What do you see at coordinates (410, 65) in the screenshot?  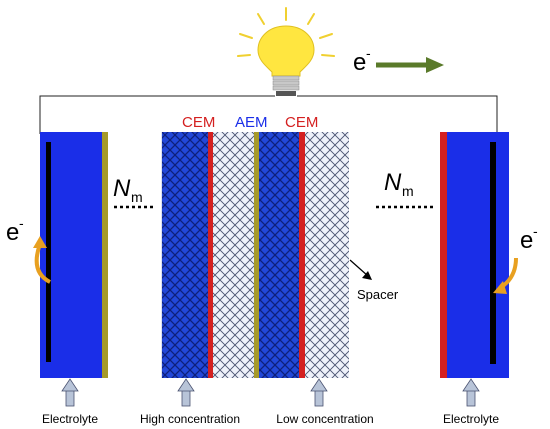 I see `electron-flow-arrow` at bounding box center [410, 65].